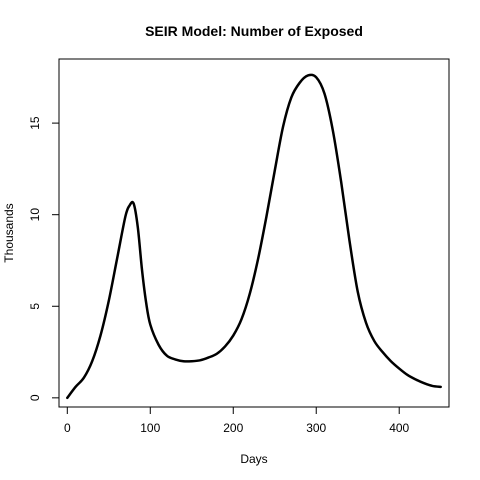 The image size is (480, 480). I want to click on x-tick-label: 200, so click(233, 428).